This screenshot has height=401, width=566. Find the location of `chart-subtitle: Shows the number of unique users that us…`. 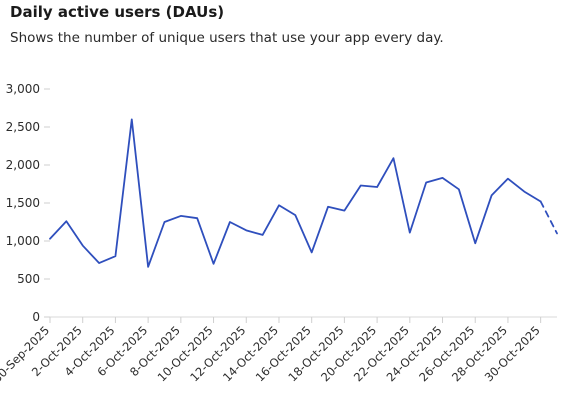

chart-subtitle: Shows the number of unique users that us… is located at coordinates (227, 38).